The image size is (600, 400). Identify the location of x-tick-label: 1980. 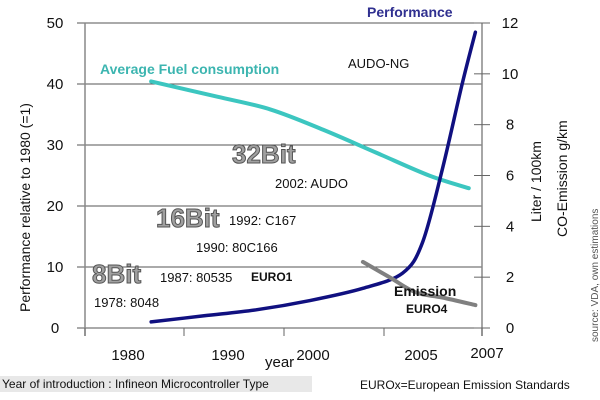
(127, 355).